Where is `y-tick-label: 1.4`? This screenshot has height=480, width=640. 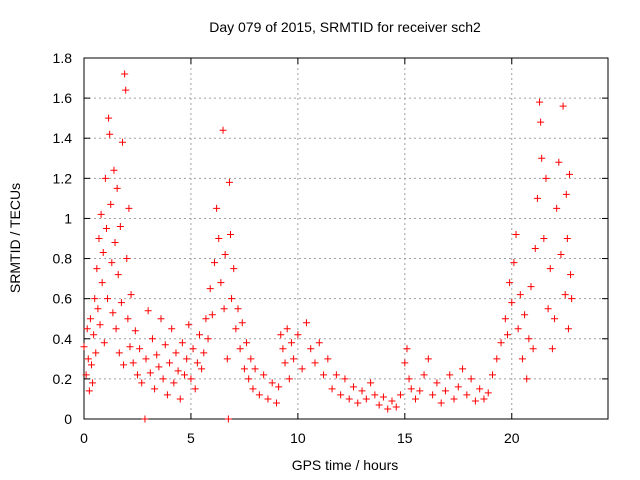
y-tick-label: 1.4 is located at coordinates (63, 138).